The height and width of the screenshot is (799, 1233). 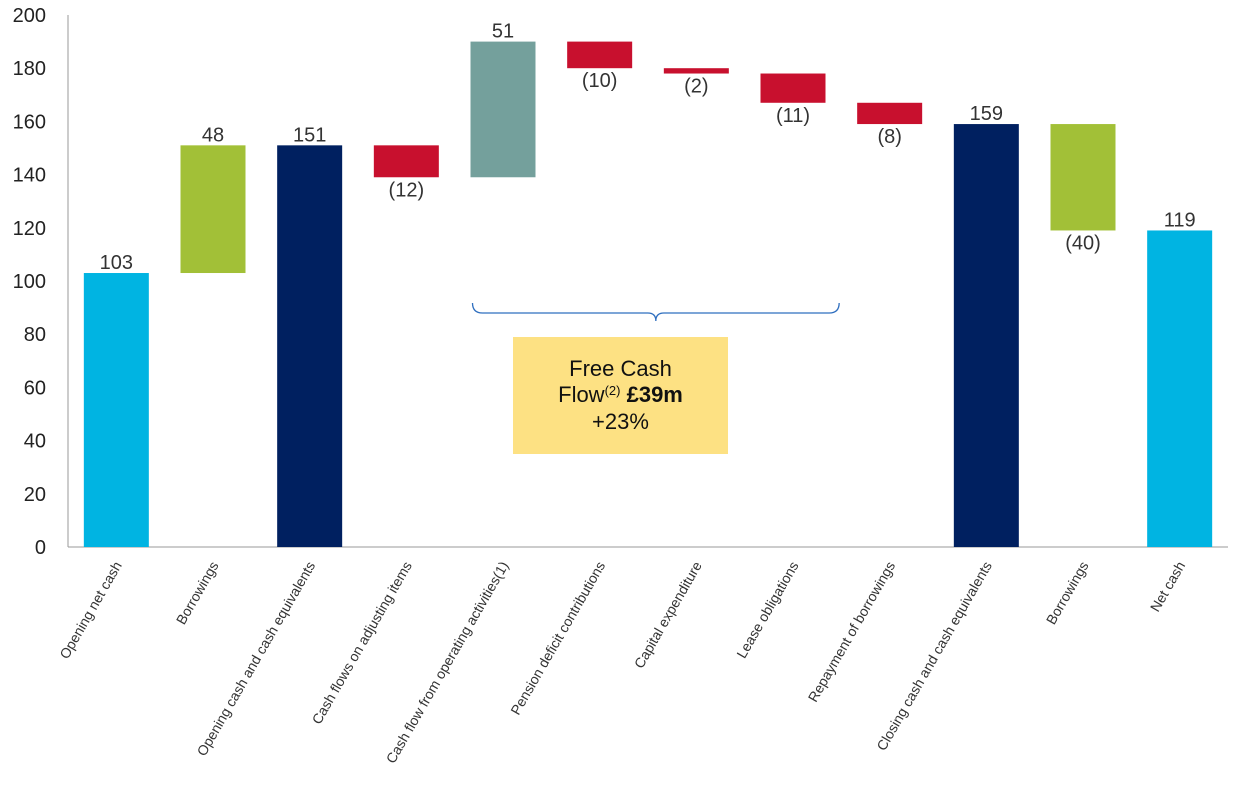 I want to click on callout-flow-text: Flow, so click(x=581, y=395).